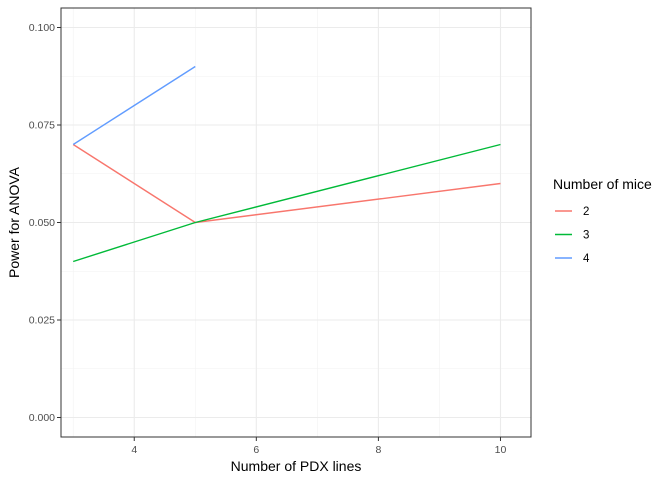 Image resolution: width=672 pixels, height=480 pixels. Describe the element at coordinates (42, 126) in the screenshot. I see `y-tick-label: 0.075` at that location.